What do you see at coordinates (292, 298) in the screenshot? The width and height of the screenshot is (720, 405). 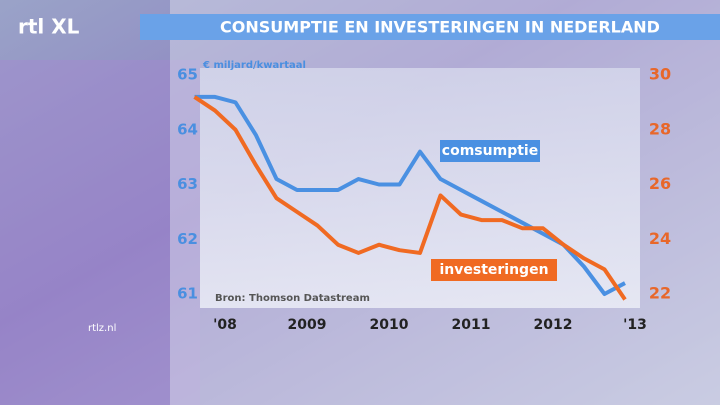 I see `source: Bron: Thomson Datastream` at bounding box center [292, 298].